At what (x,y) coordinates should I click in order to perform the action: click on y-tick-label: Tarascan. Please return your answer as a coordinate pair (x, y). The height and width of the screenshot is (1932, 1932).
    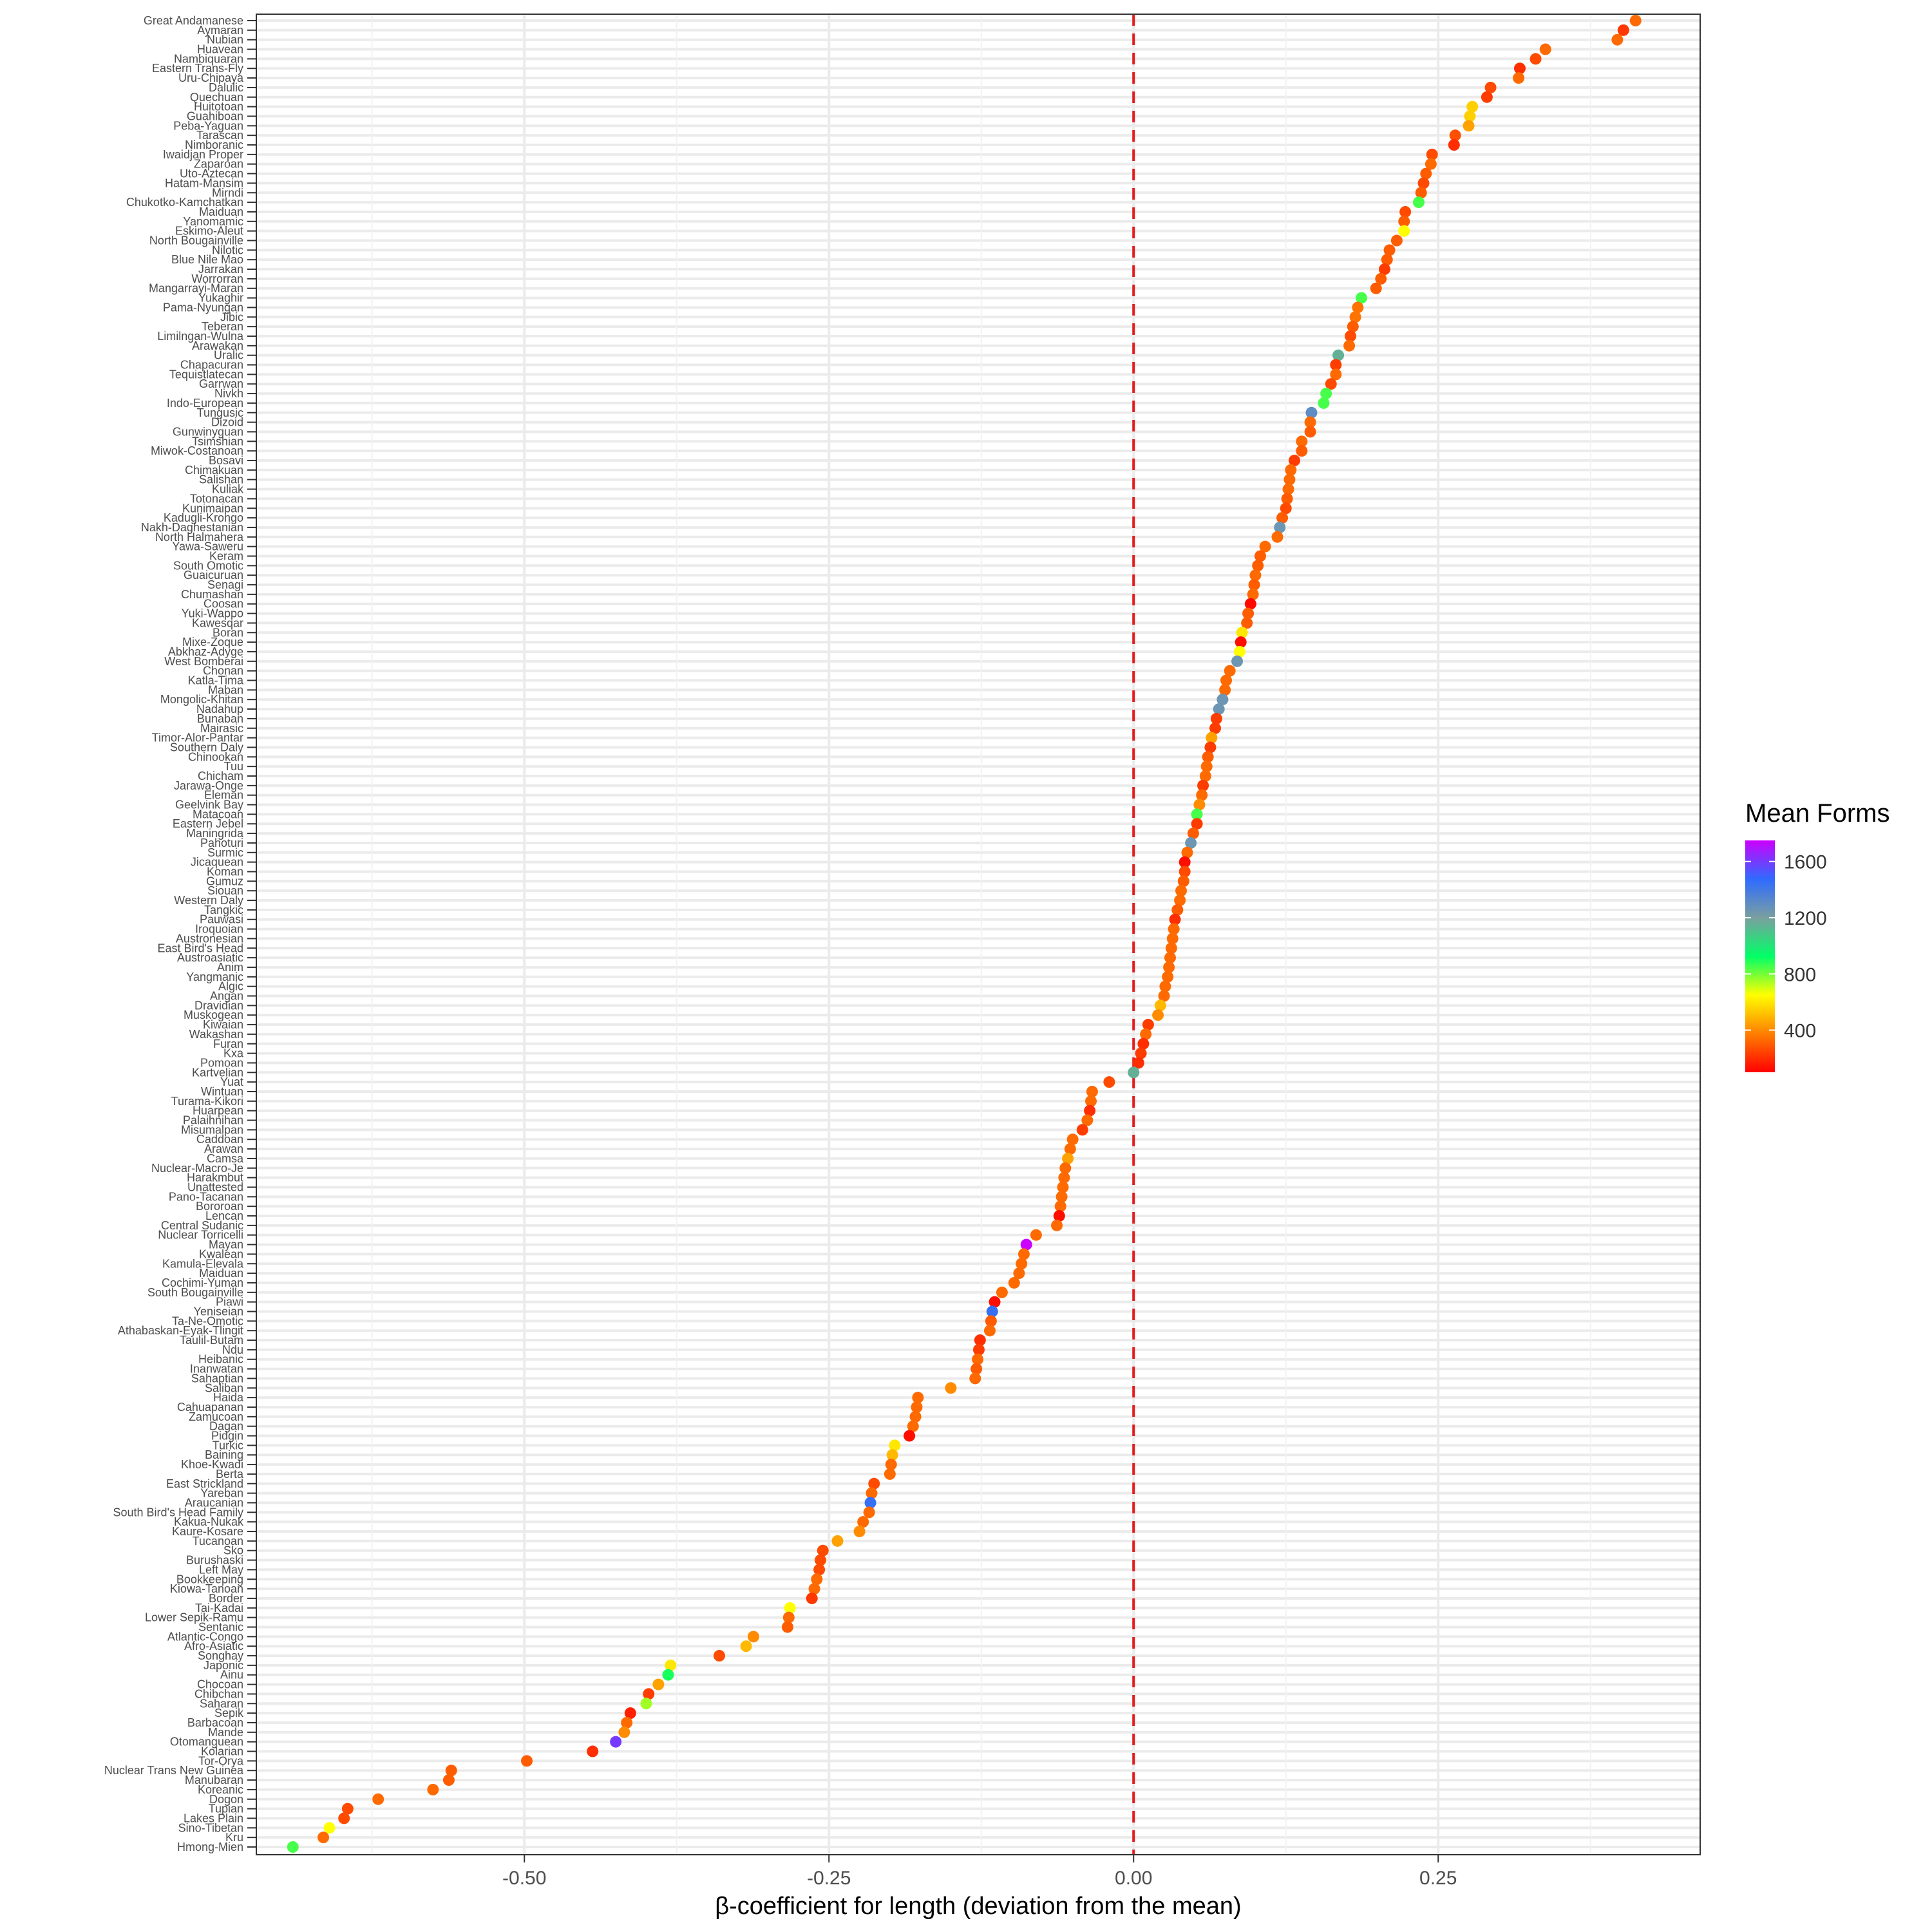
    Looking at the image, I should click on (219, 135).